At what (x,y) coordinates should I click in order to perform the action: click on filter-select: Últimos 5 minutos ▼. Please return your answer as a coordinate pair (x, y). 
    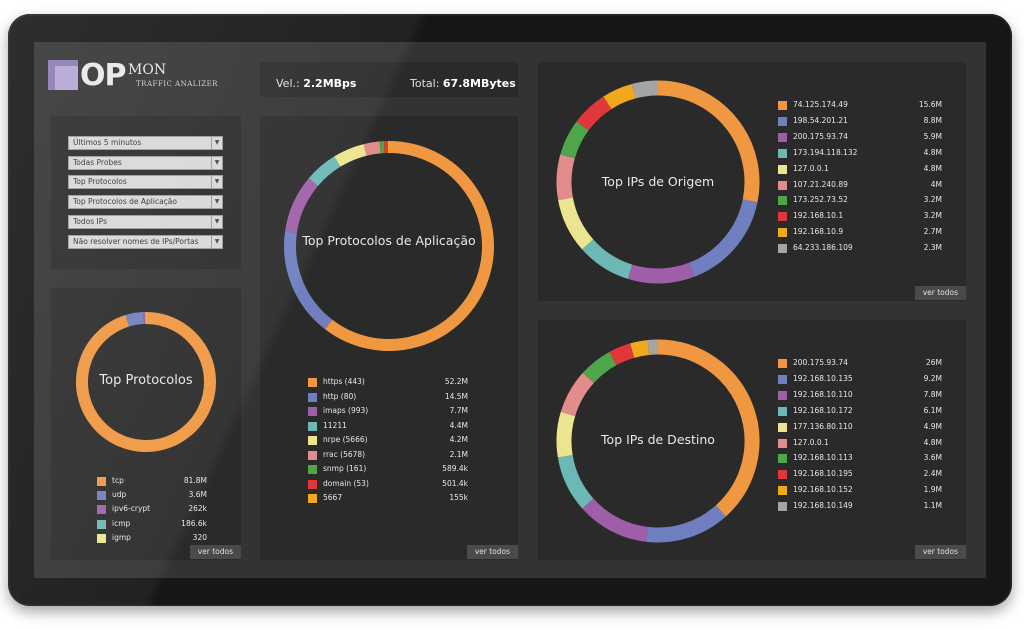
    Looking at the image, I should click on (145, 143).